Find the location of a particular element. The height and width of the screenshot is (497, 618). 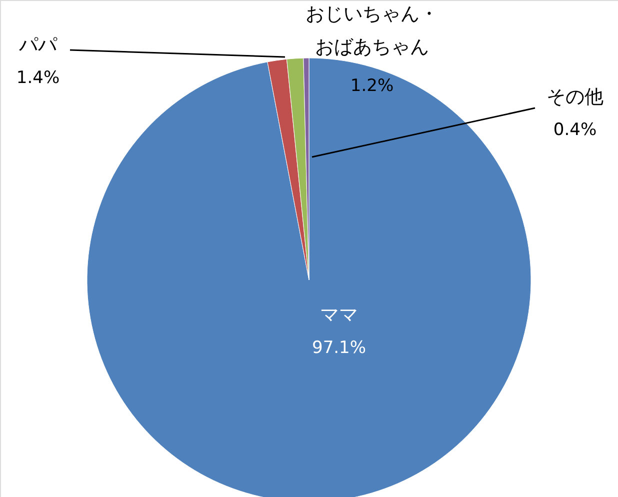

slice-label: パパ is located at coordinates (38, 45).